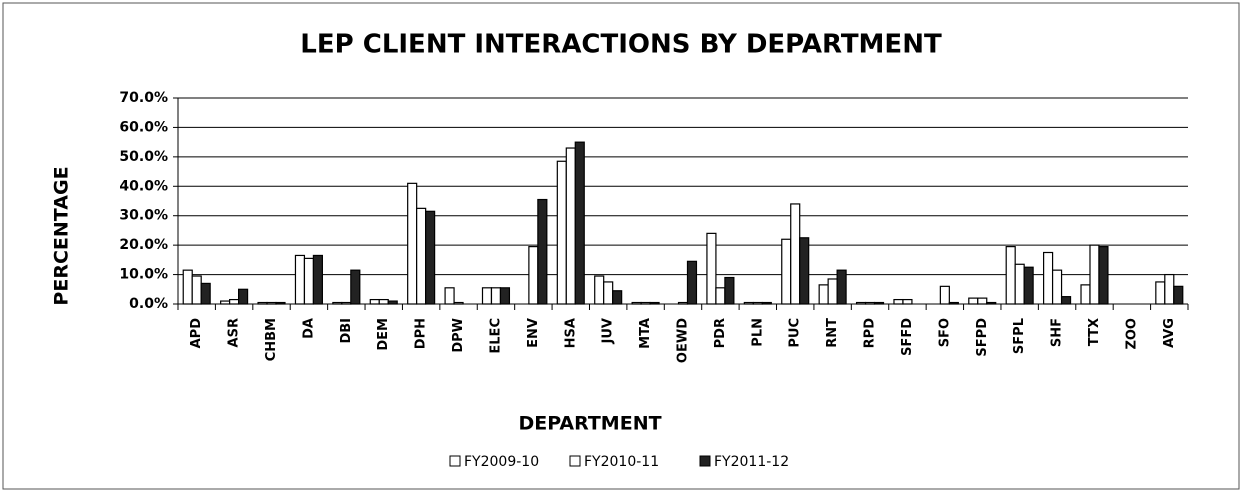  What do you see at coordinates (308, 328) in the screenshot?
I see `x-tick-label: DA` at bounding box center [308, 328].